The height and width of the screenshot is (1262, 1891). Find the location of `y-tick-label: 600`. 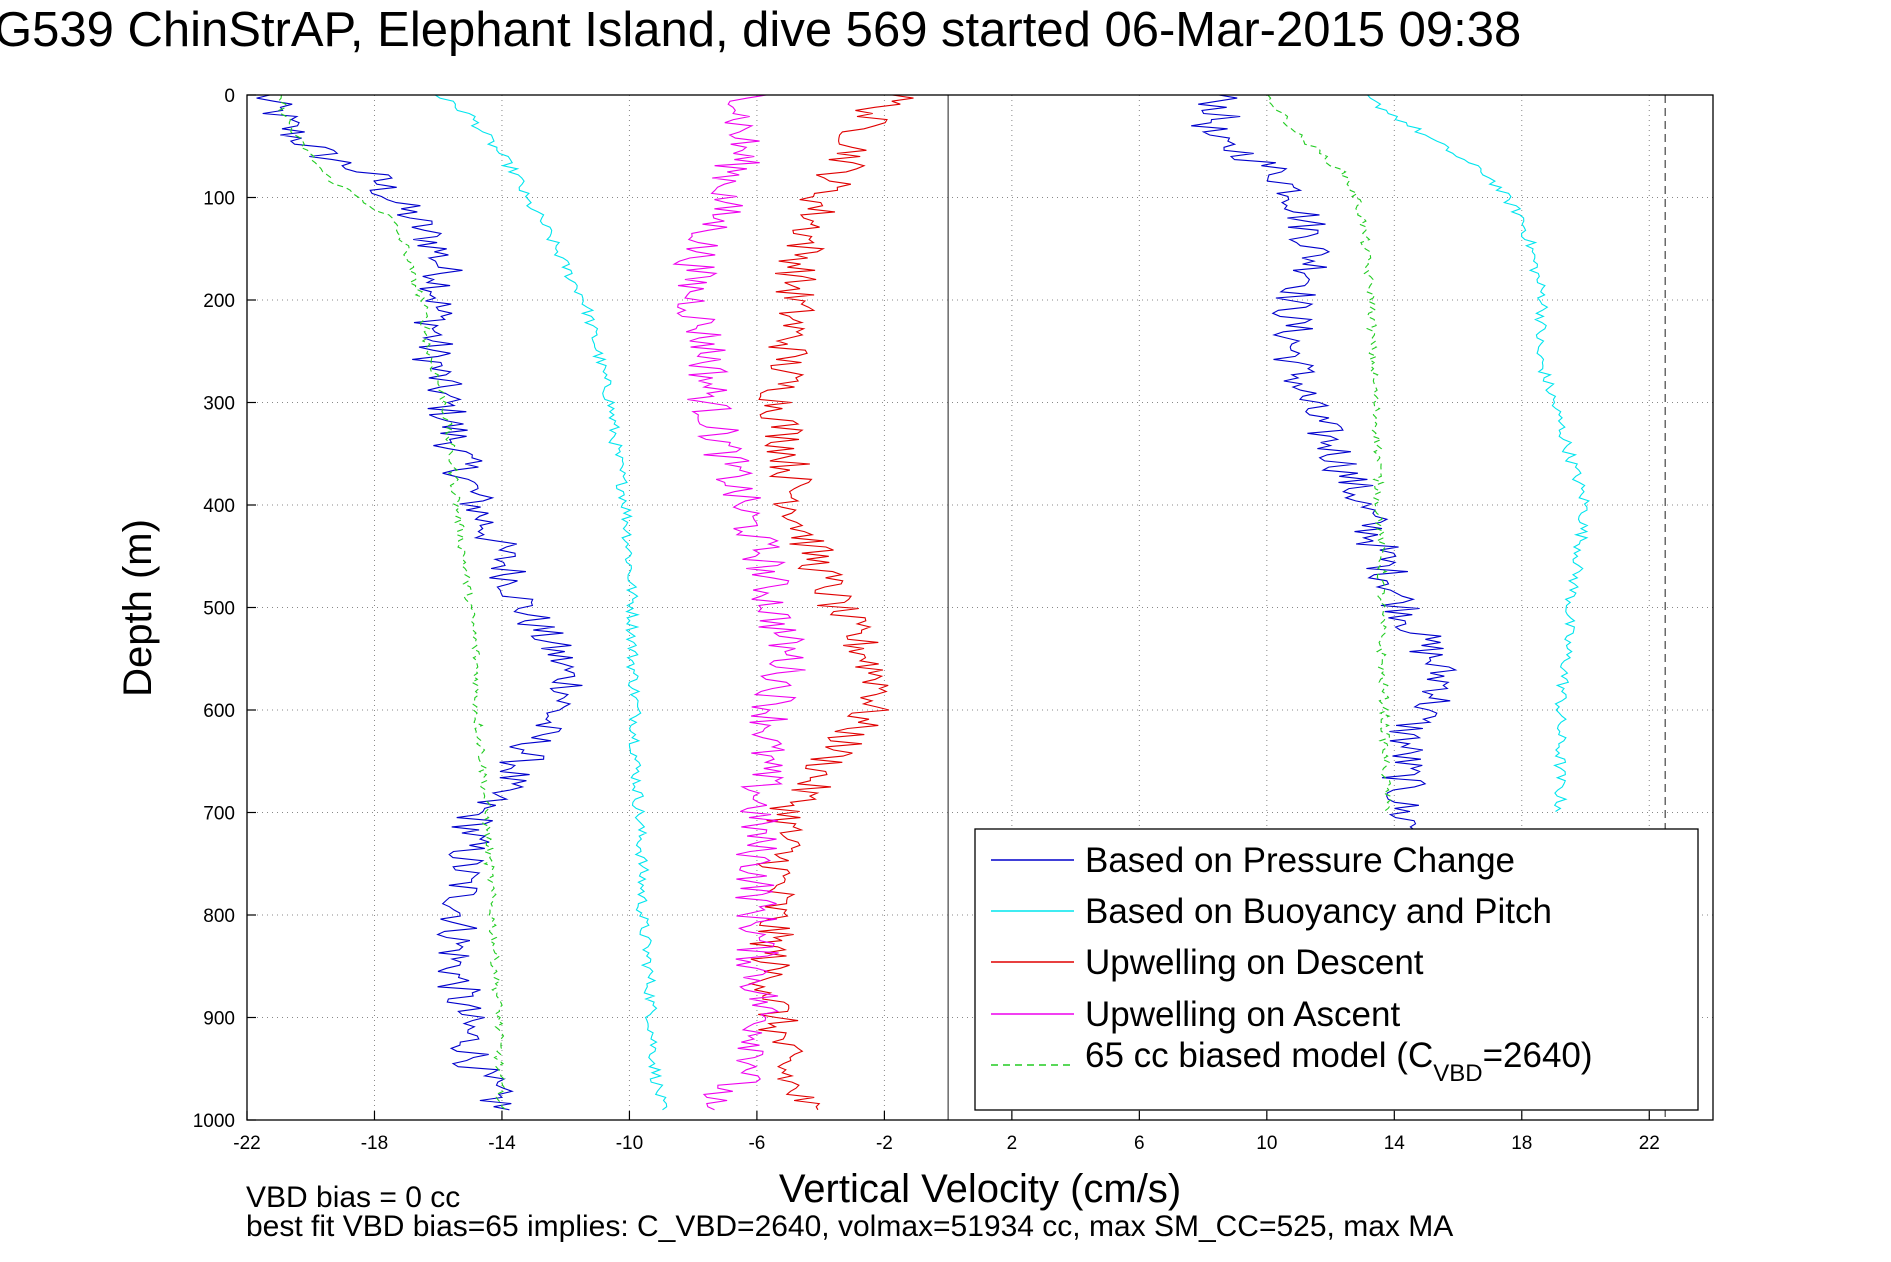

y-tick-label: 600 is located at coordinates (219, 711).